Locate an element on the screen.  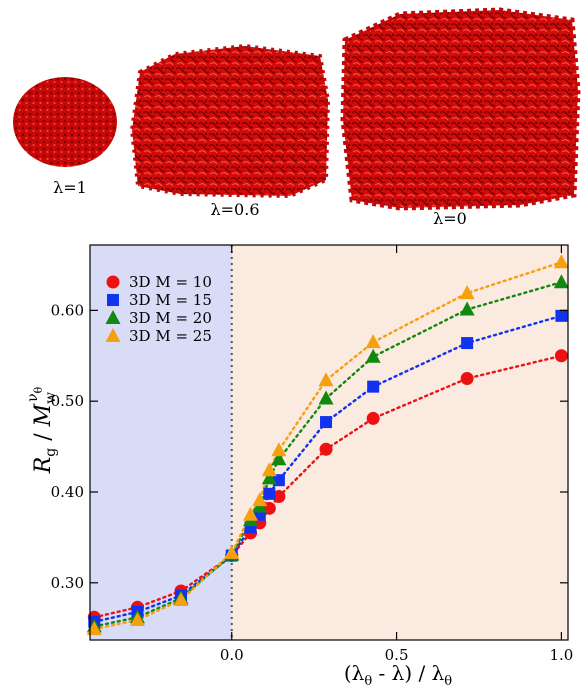
image-label-lambda-0-6: λ=0.6 is located at coordinates (235, 209).